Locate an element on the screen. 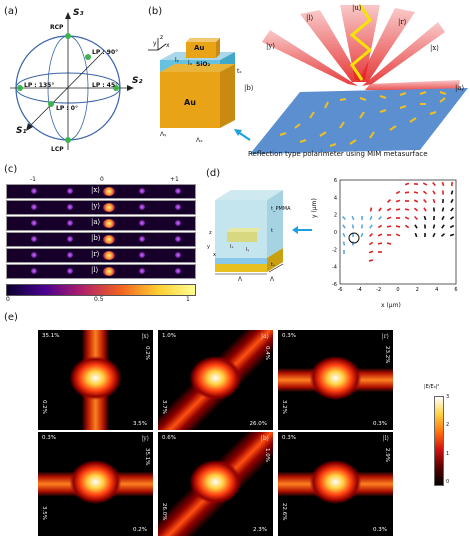 Image resolution: width=470 pixels, height=550 pixels. d-ytick: -4 is located at coordinates (334, 268).